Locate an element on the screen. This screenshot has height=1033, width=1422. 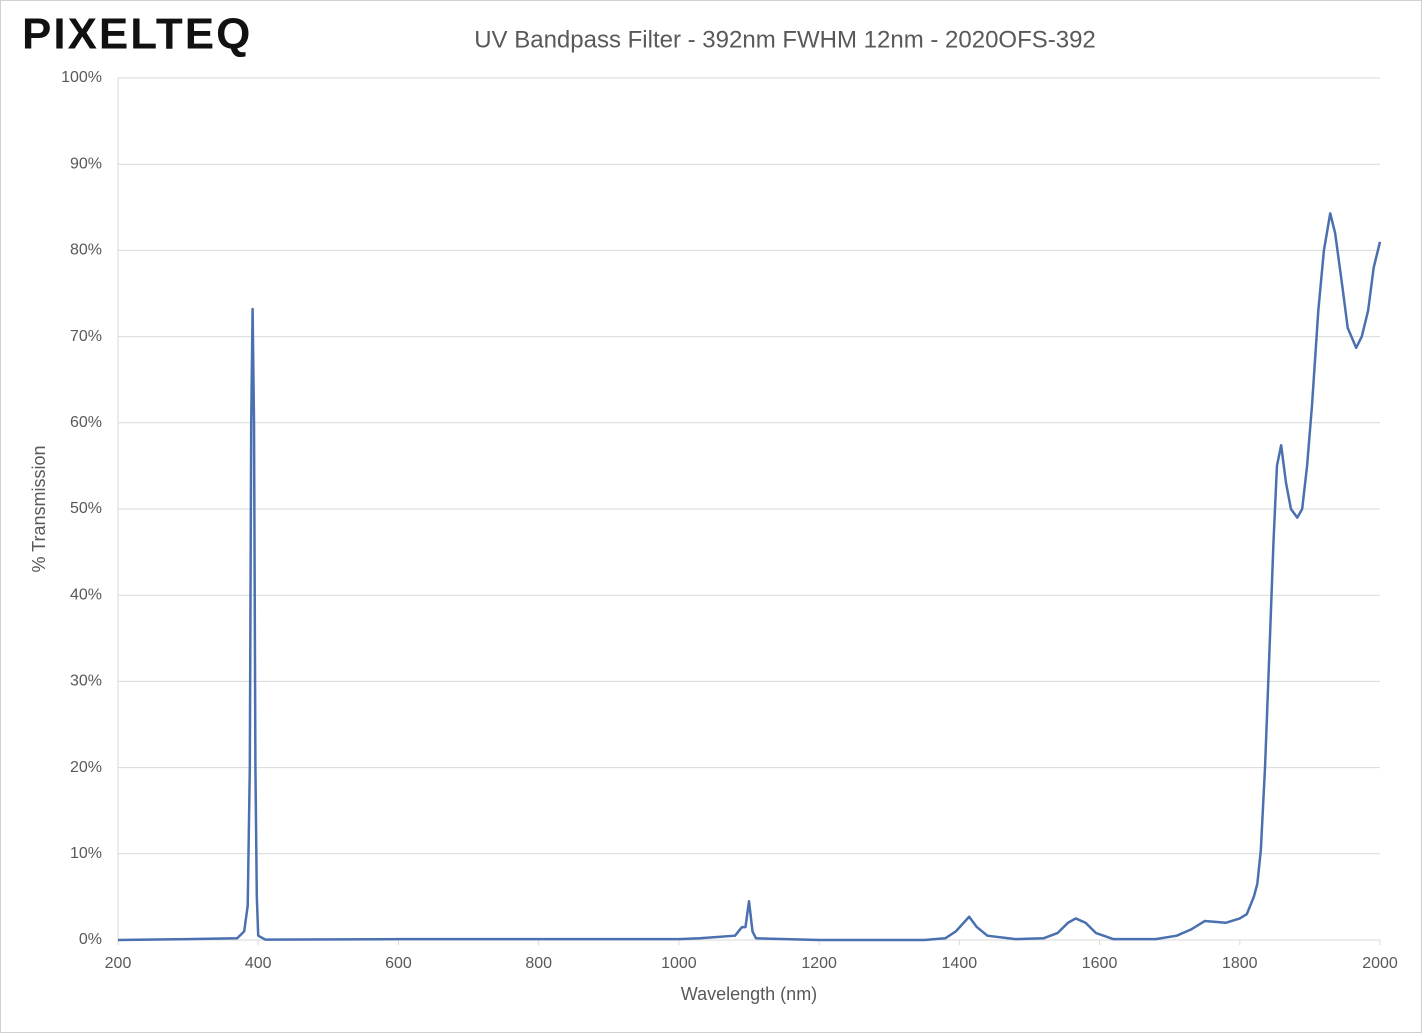
x-axis-label: Wavelength (nm) is located at coordinates (749, 994).